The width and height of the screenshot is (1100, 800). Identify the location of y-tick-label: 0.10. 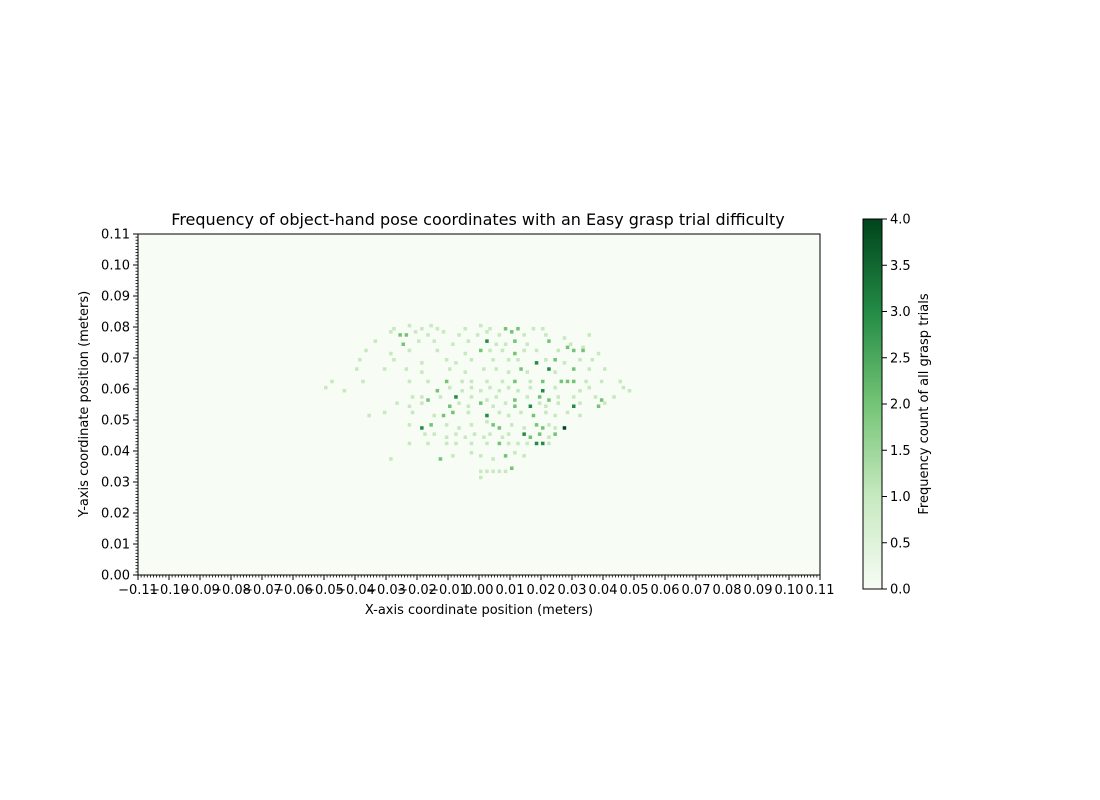
(115, 266).